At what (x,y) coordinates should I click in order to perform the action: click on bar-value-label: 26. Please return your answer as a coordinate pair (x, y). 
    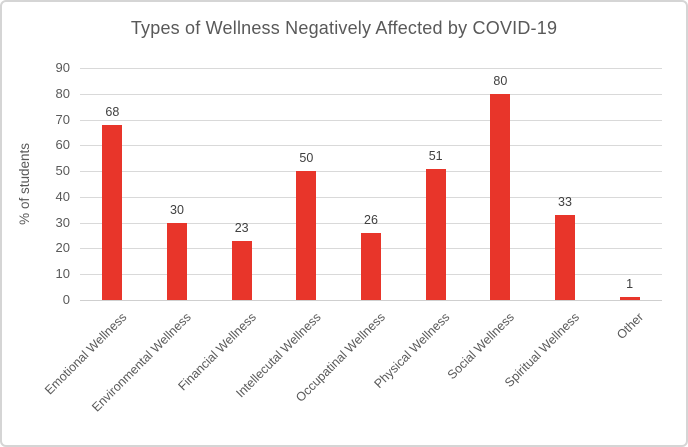
    Looking at the image, I should click on (371, 219).